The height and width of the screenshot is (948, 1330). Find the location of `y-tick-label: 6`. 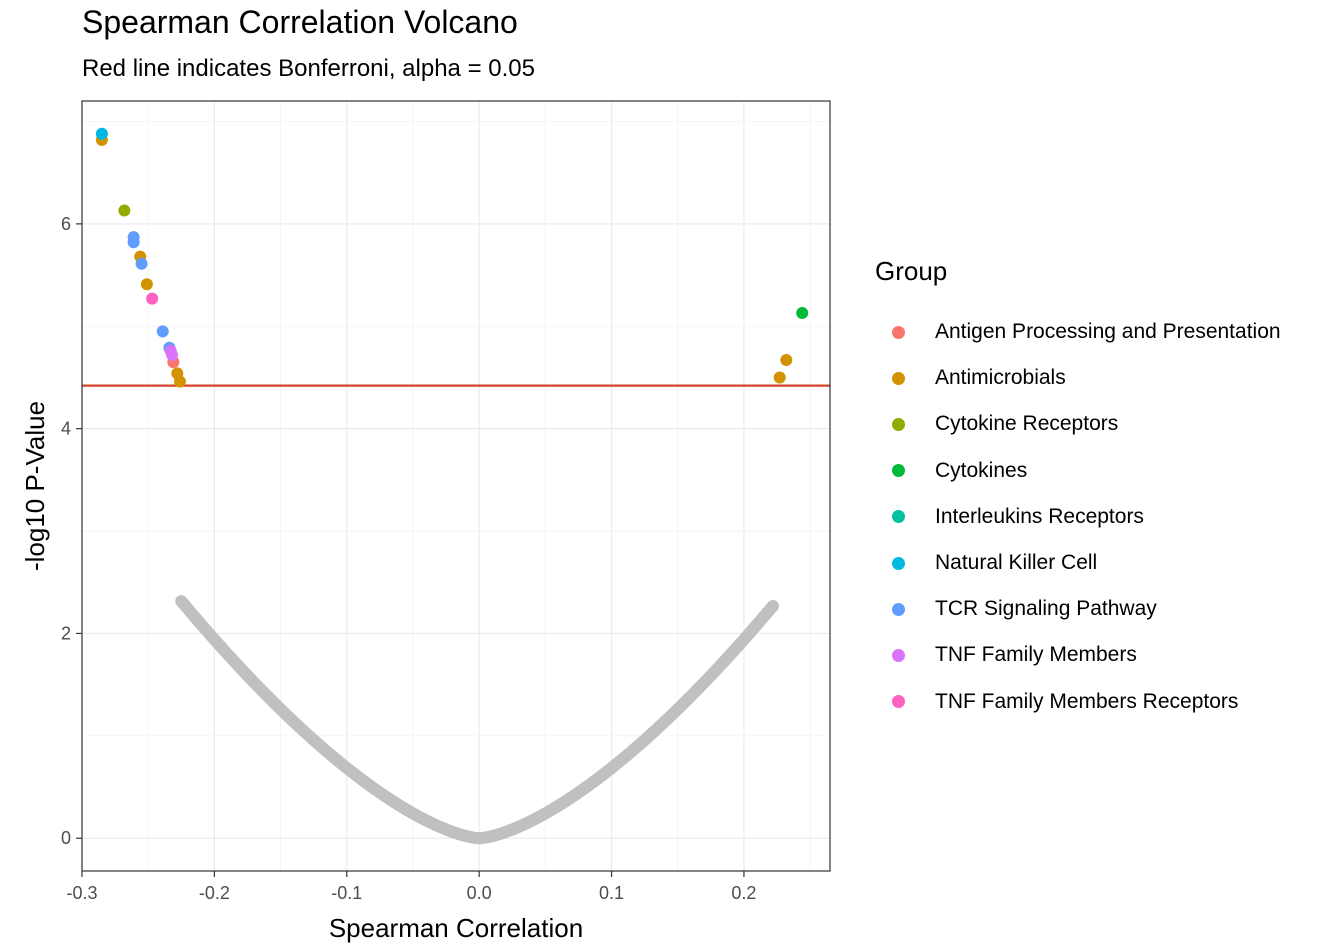

y-tick-label: 6 is located at coordinates (66, 224).